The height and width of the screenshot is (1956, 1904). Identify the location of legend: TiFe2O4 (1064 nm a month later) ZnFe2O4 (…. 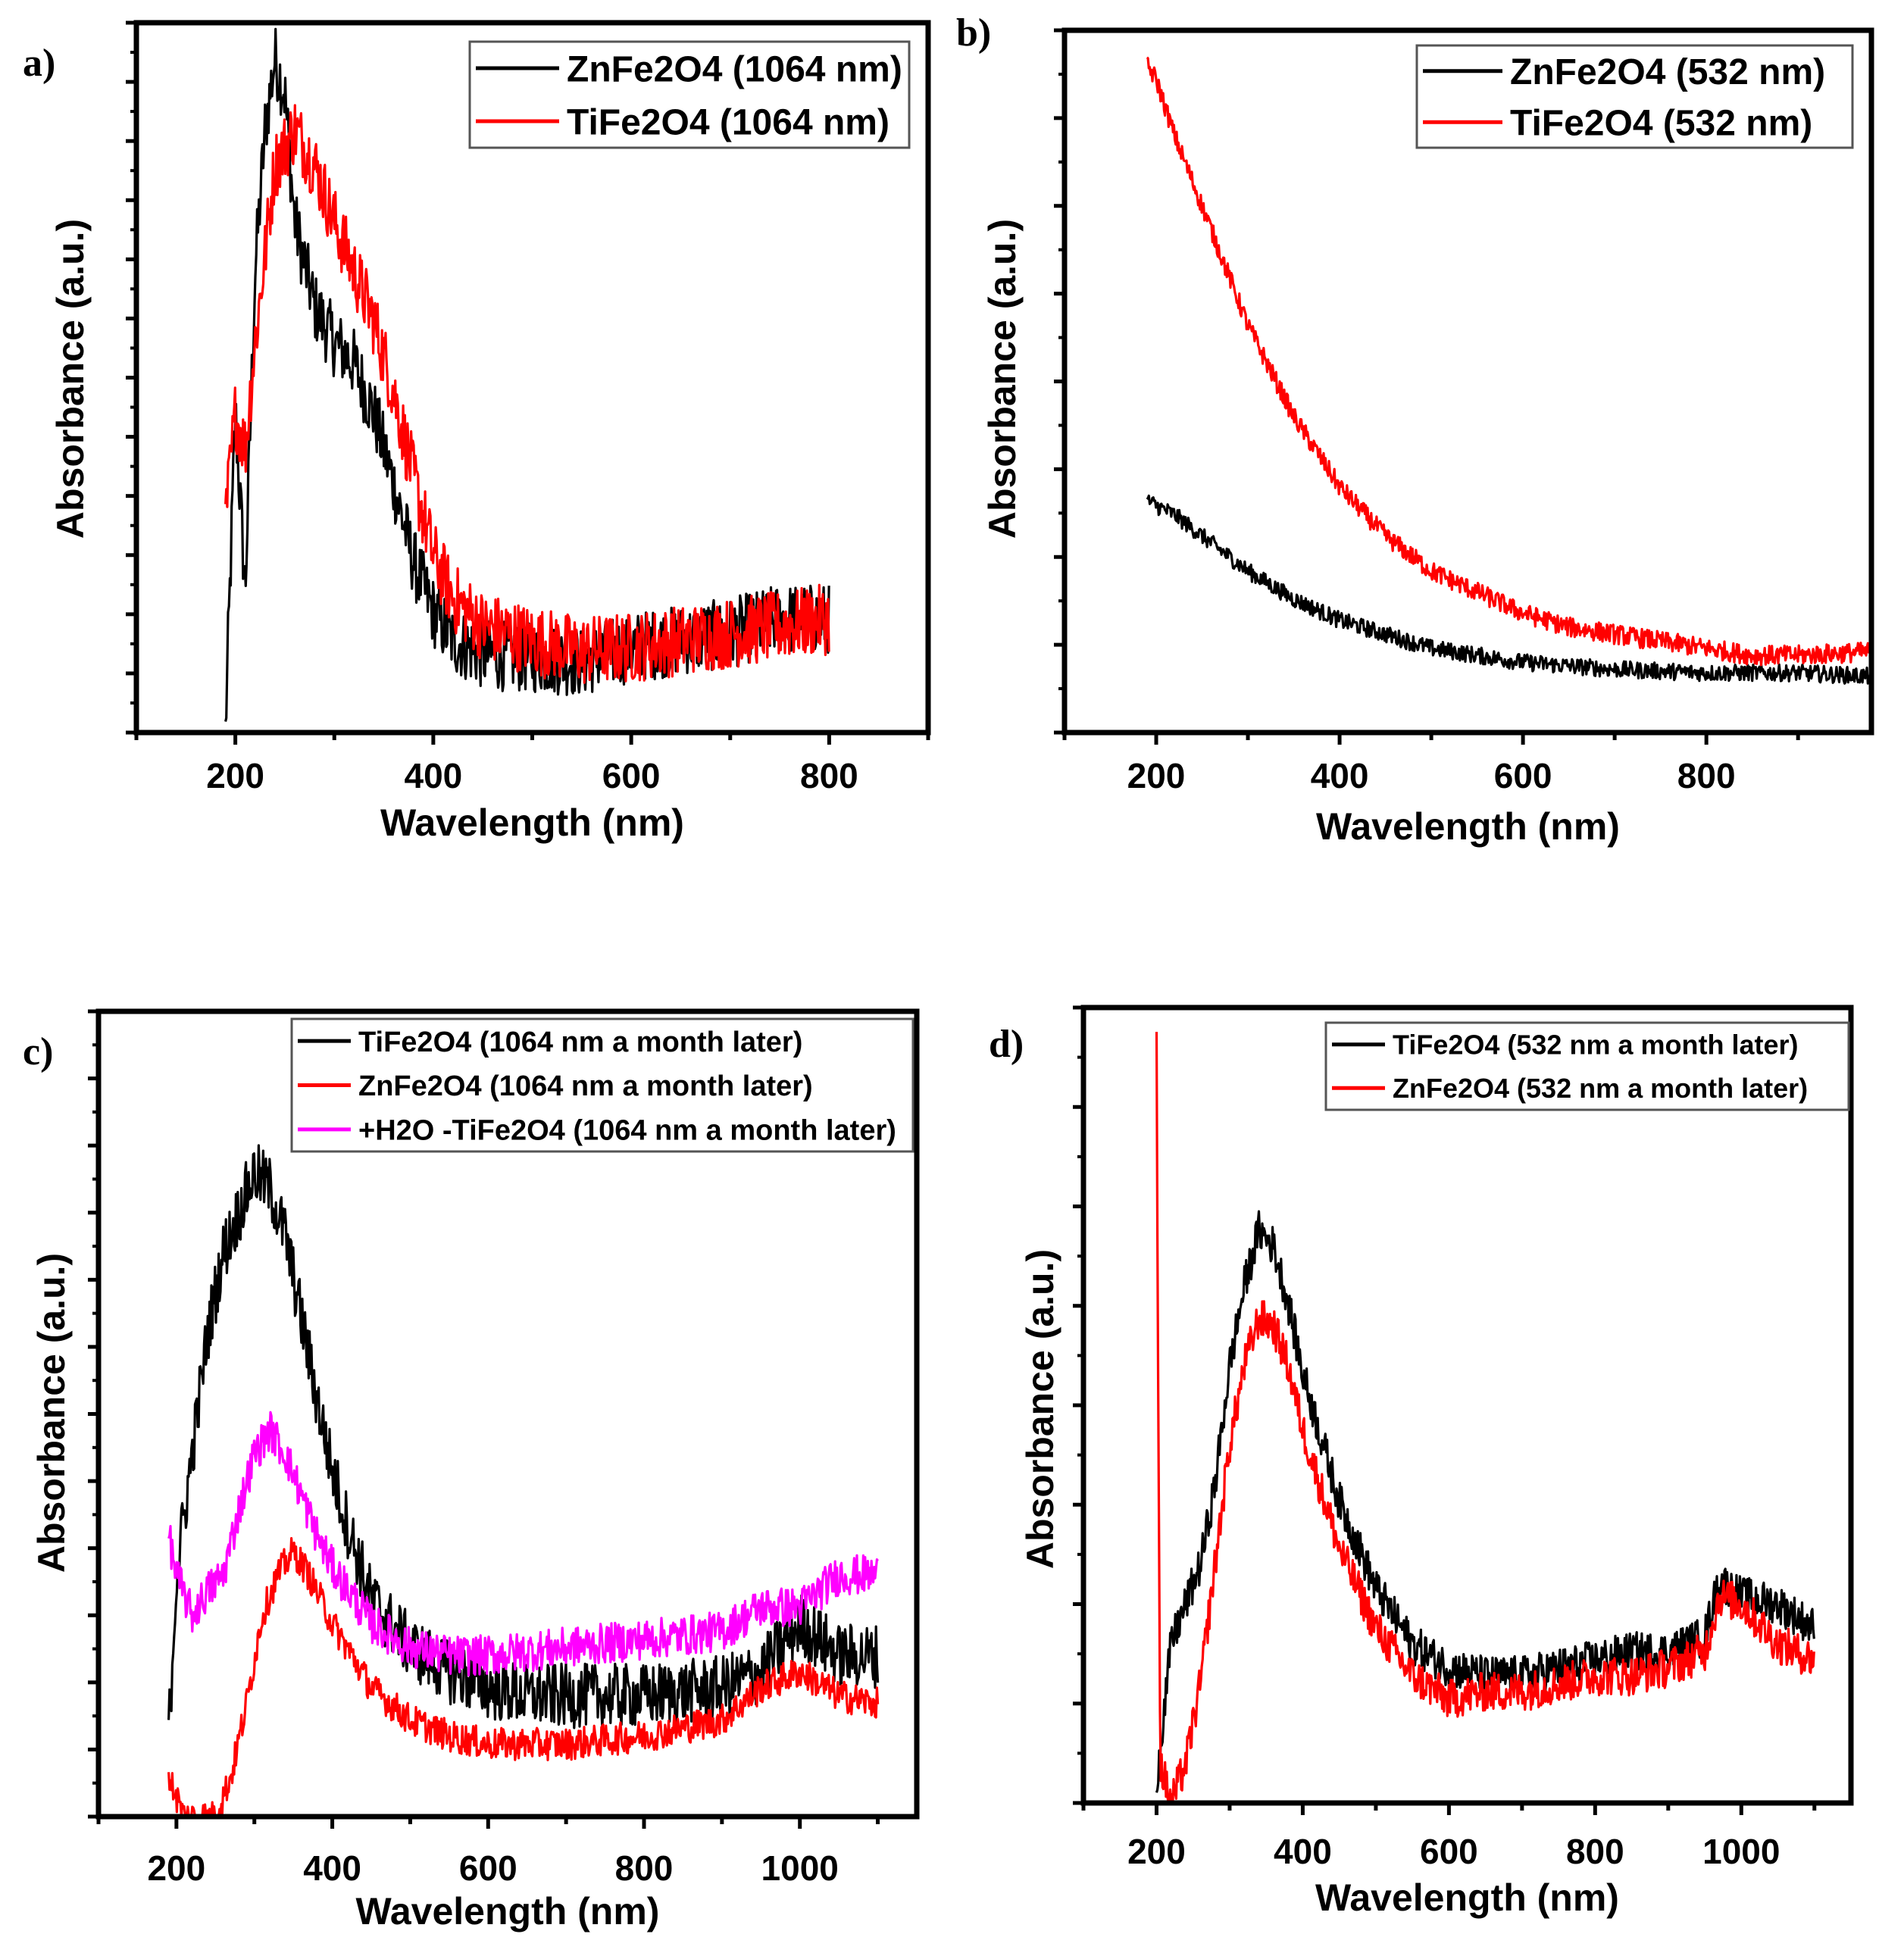
(602, 1085).